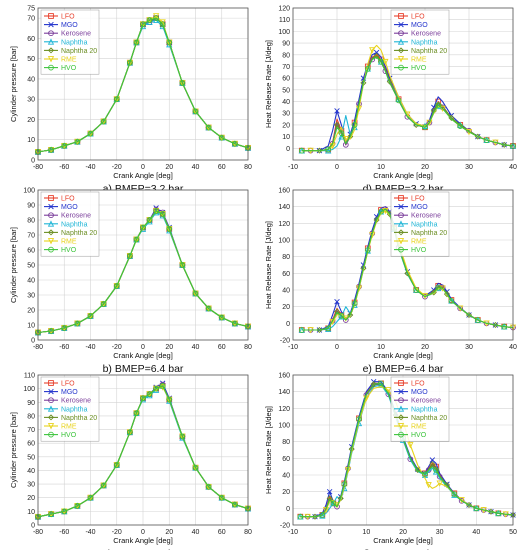  Describe the element at coordinates (117, 167) in the screenshot. I see `x-tick-label: -20` at that location.